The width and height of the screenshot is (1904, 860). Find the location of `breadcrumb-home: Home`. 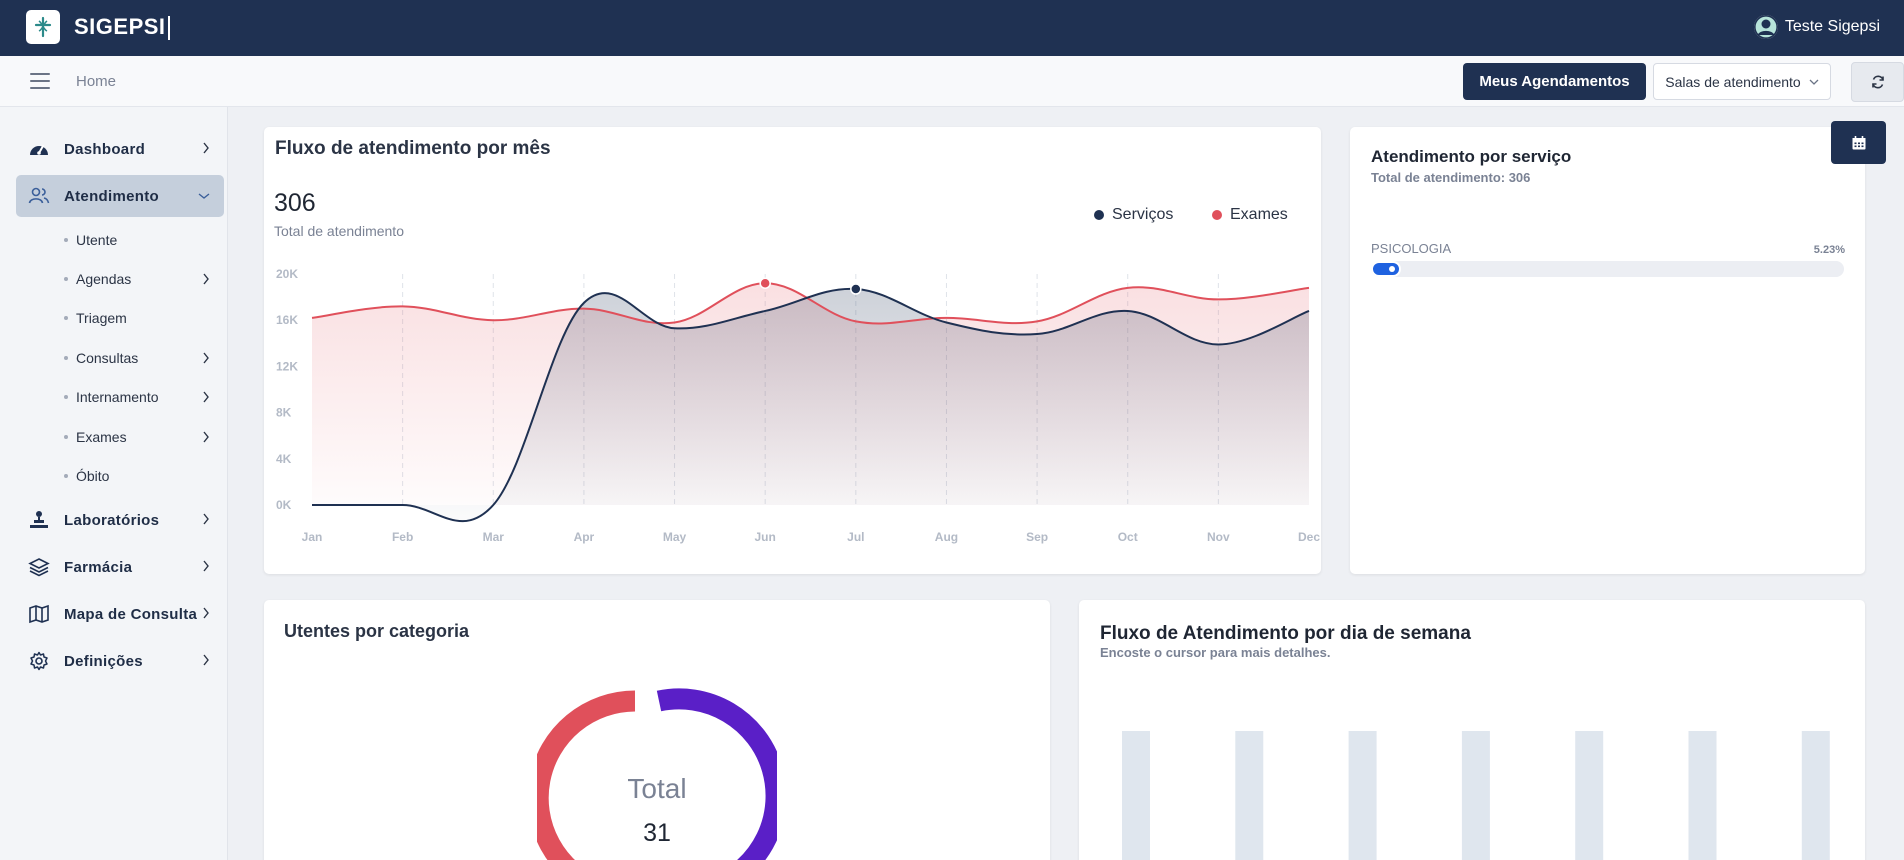

breadcrumb-home: Home is located at coordinates (96, 81).